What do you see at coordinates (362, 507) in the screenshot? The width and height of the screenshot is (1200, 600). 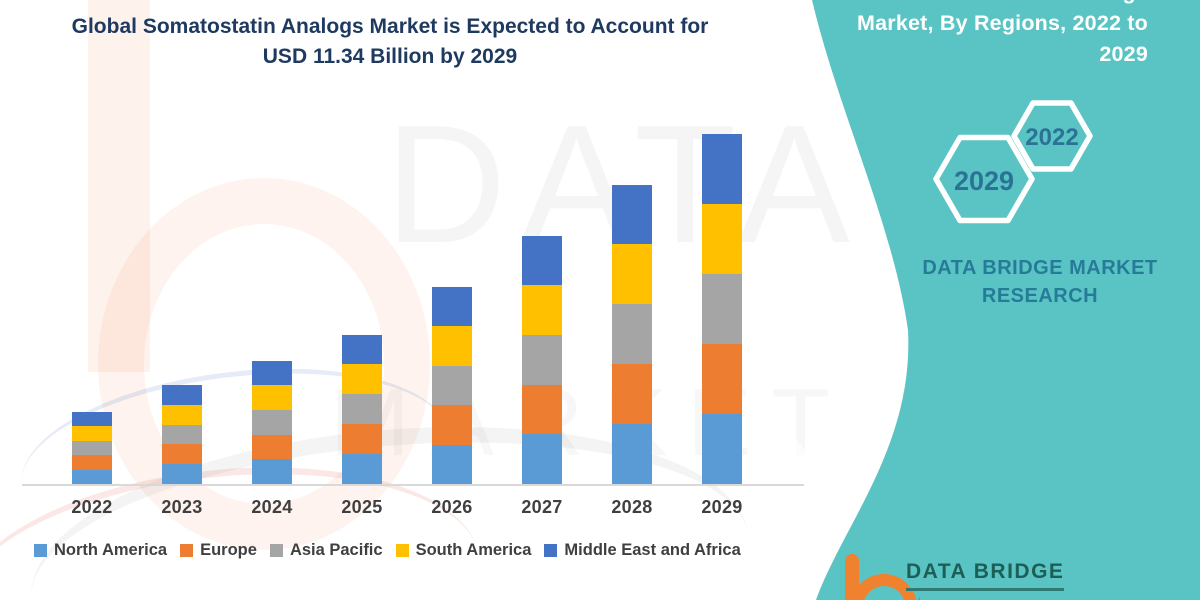 I see `x-axis-label-2025: 2025` at bounding box center [362, 507].